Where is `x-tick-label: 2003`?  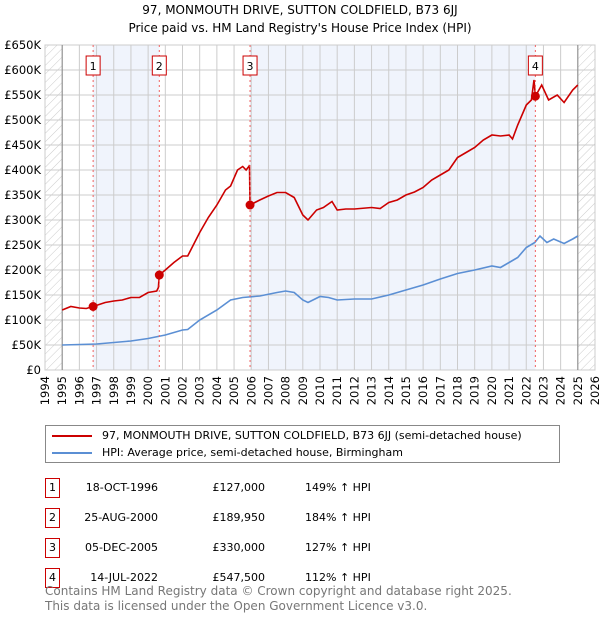
x-tick-label: 2003 is located at coordinates (200, 390).